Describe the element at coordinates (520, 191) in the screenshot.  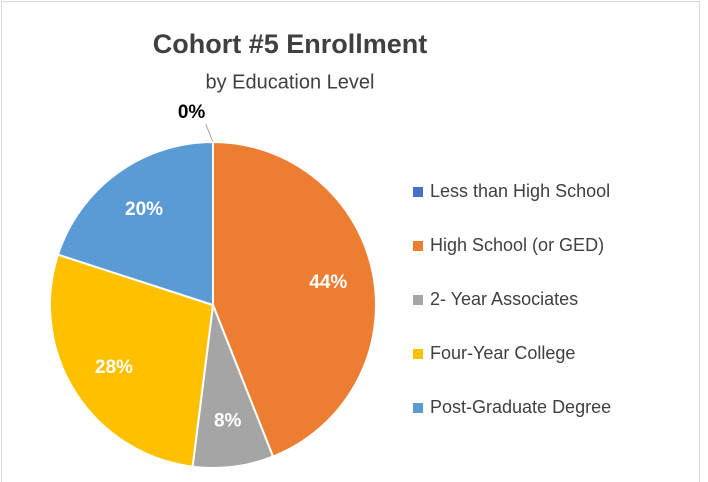
I see `legend-label: Less than High School` at that location.